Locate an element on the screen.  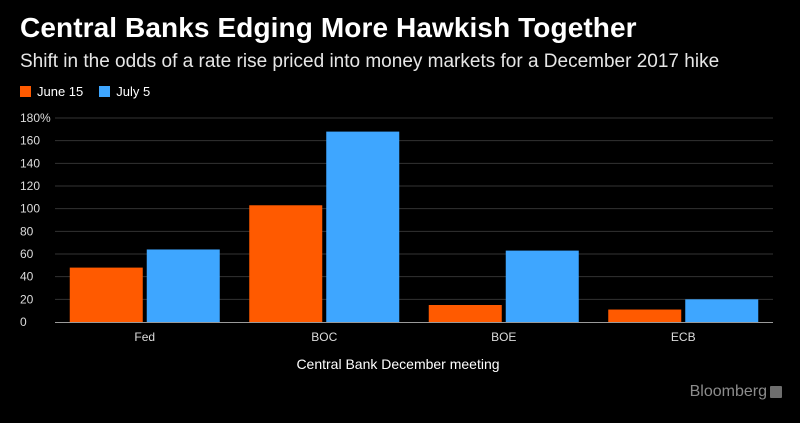
y-tick-label-100: 100 is located at coordinates (30, 209).